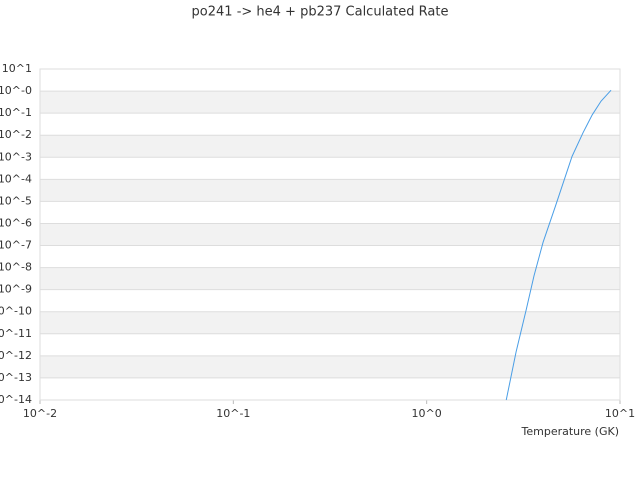  Describe the element at coordinates (16, 200) in the screenshot. I see `y-tick-label: 10^-5` at that location.